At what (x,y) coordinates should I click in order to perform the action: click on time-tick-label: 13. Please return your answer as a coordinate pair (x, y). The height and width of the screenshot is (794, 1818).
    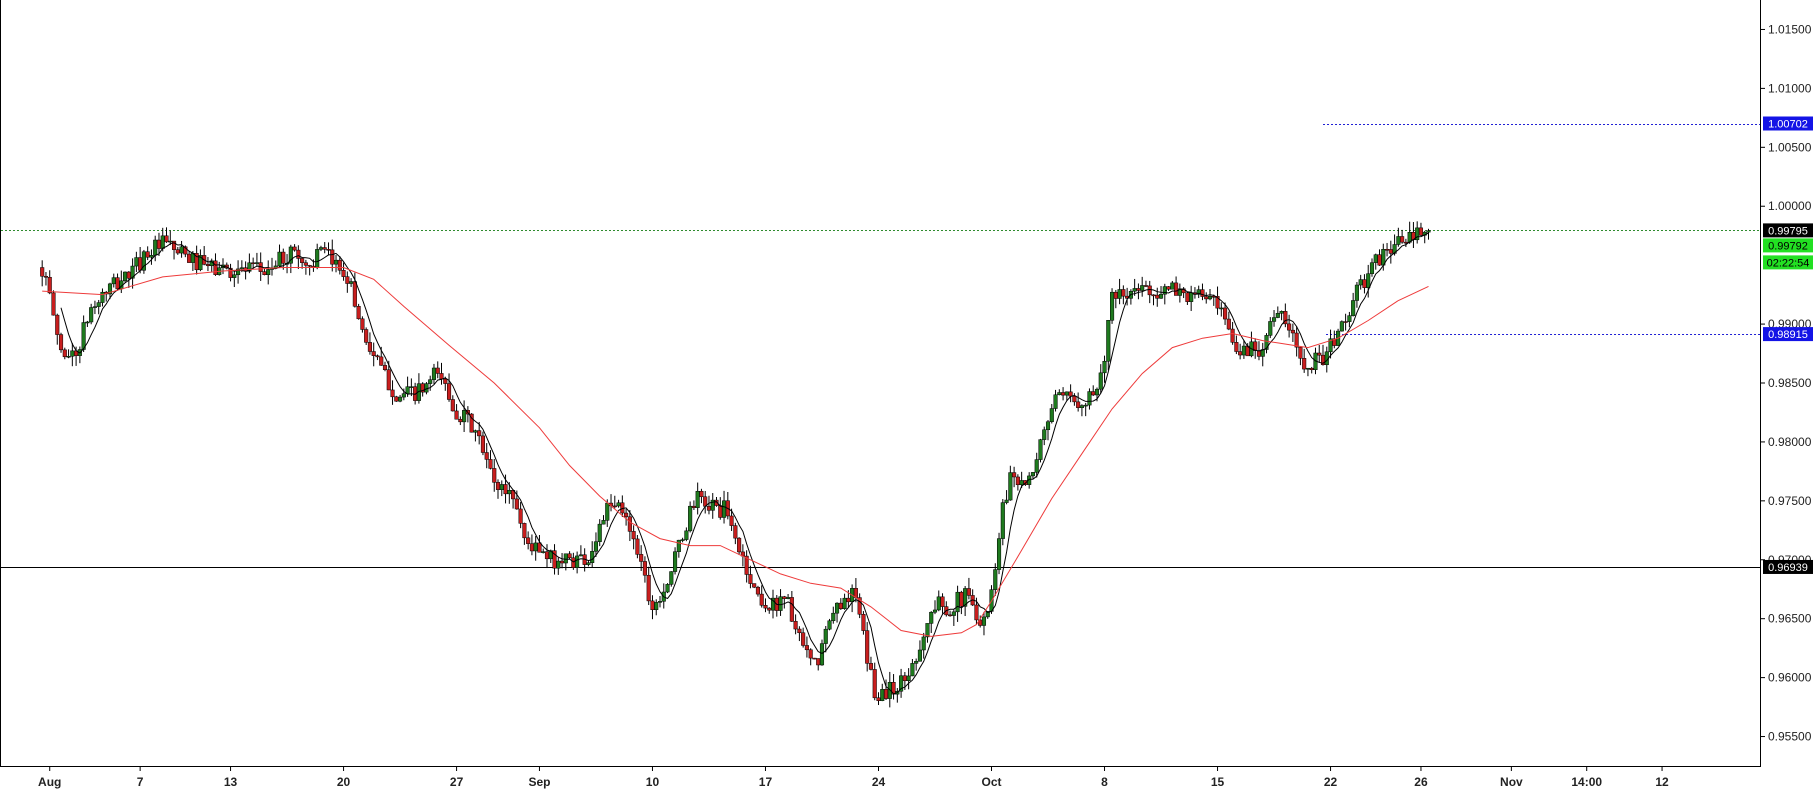
    Looking at the image, I should click on (231, 782).